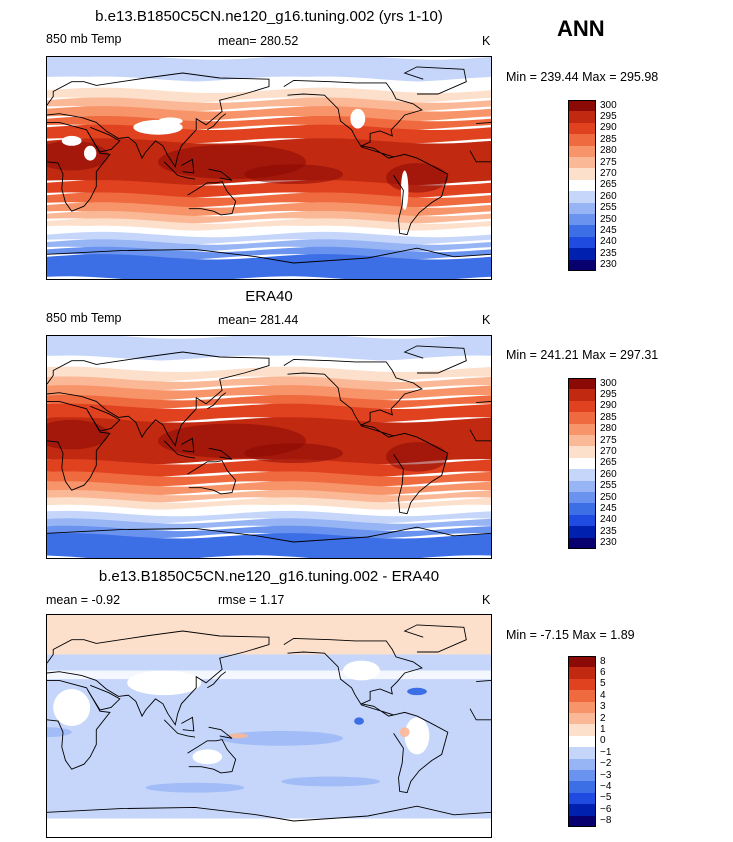 Image resolution: width=733 pixels, height=842 pixels. Describe the element at coordinates (639, 355) in the screenshot. I see `panel2-max-value: 297.31` at that location.